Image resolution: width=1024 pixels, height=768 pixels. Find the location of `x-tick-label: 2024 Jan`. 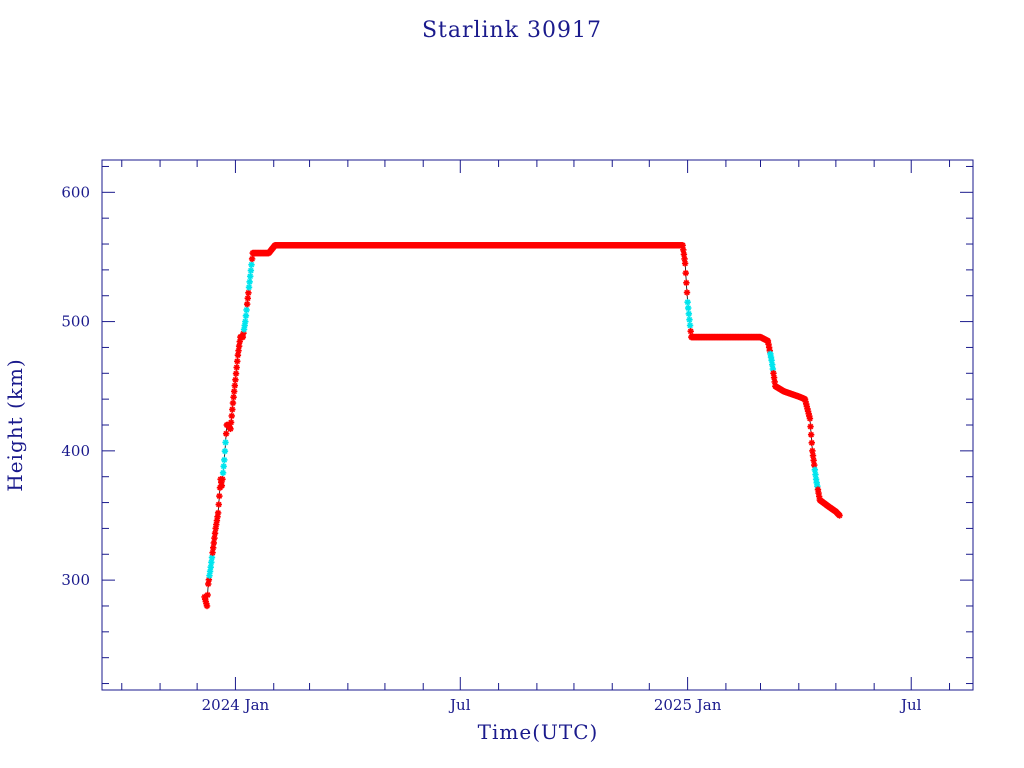

x-tick-label: 2024 Jan is located at coordinates (236, 705).